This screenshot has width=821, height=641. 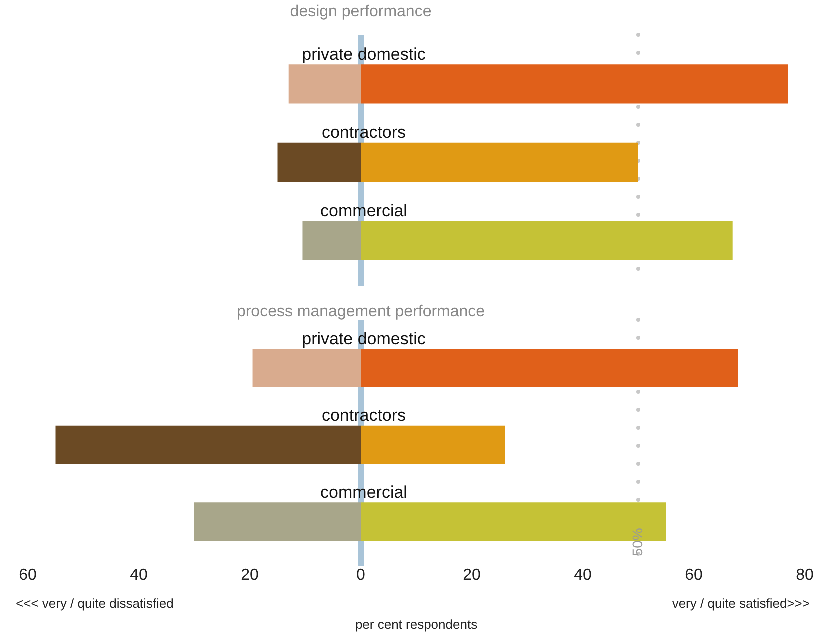 I want to click on ref-line-label: 50%, so click(x=637, y=542).